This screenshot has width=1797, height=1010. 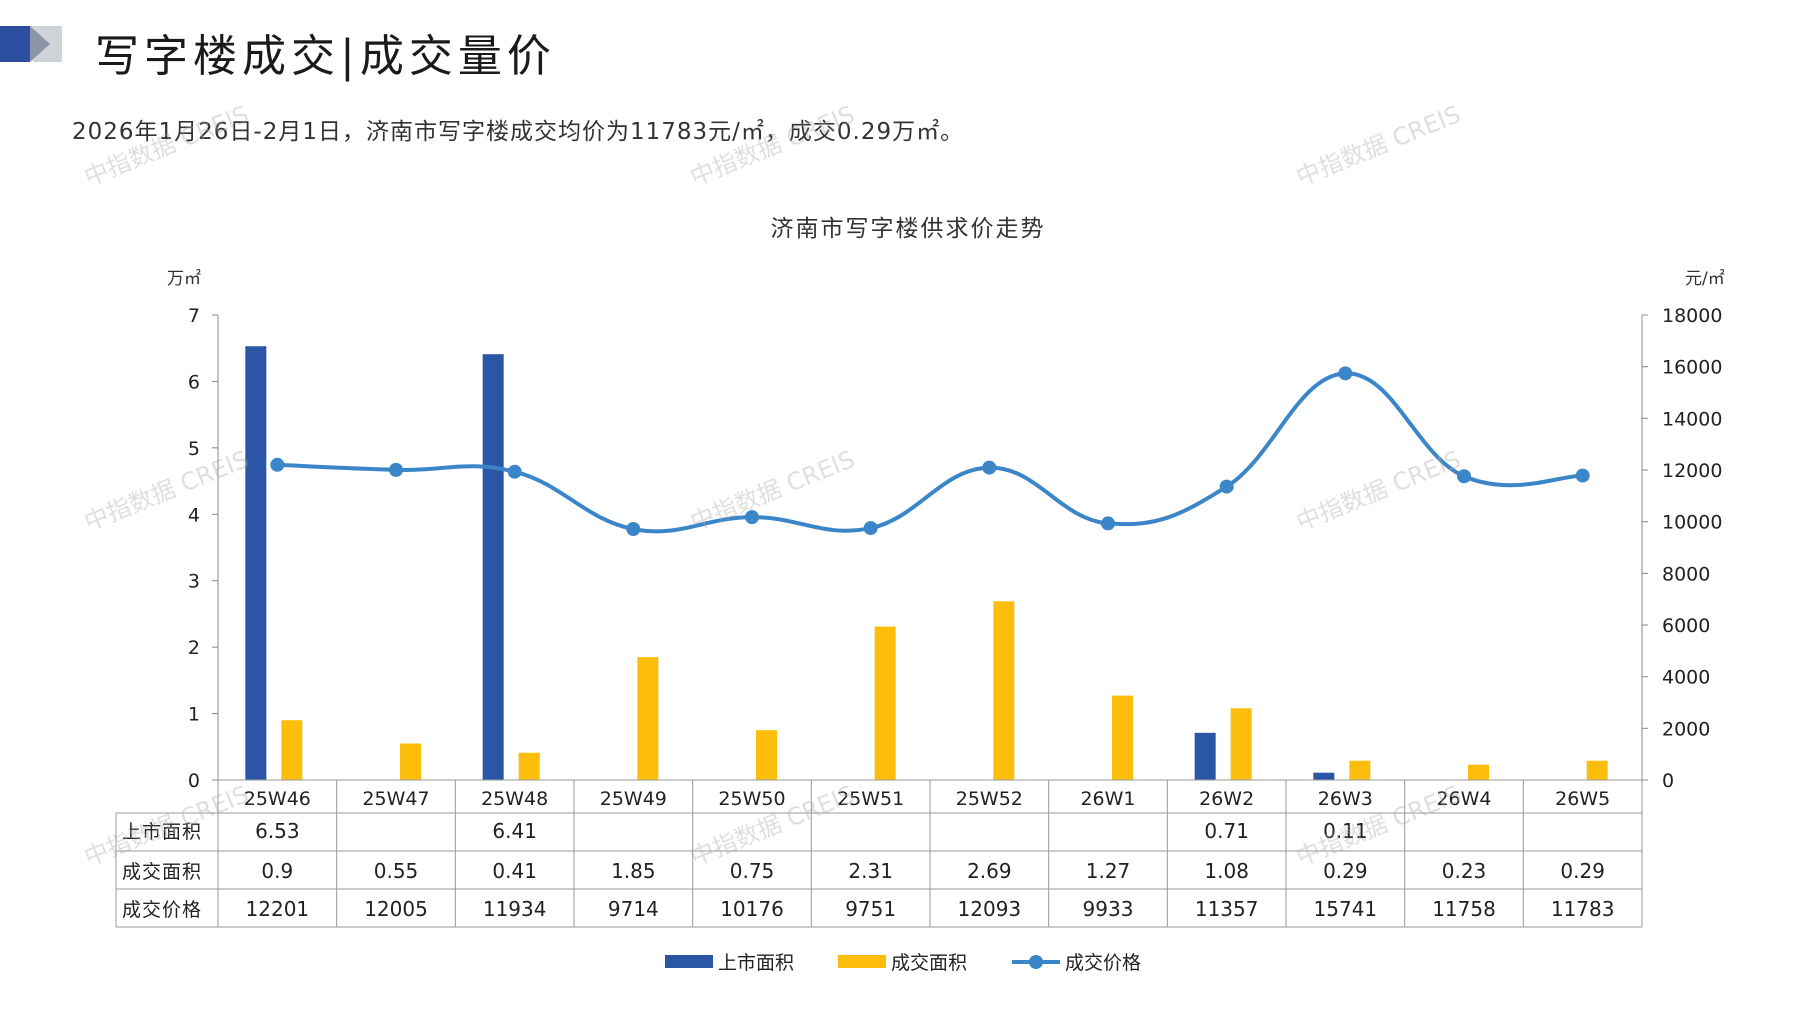 What do you see at coordinates (1108, 909) in the screenshot?
I see `table-cell-value: 9933` at bounding box center [1108, 909].